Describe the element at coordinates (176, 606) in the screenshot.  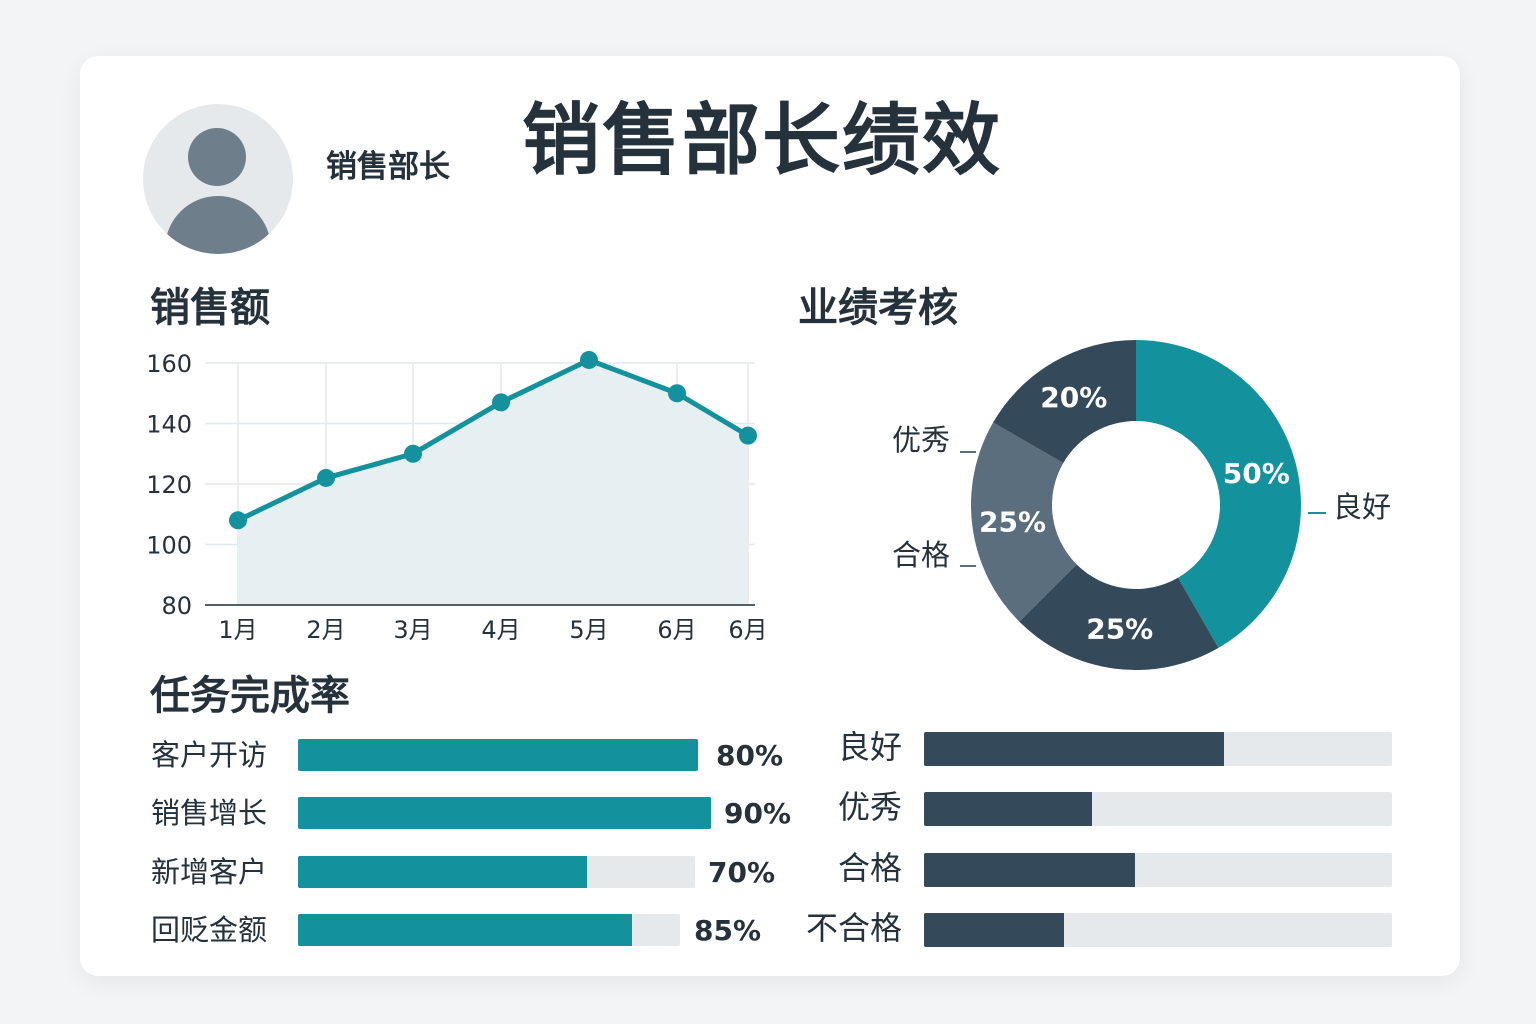
I see `y-tick-label: 80` at that location.